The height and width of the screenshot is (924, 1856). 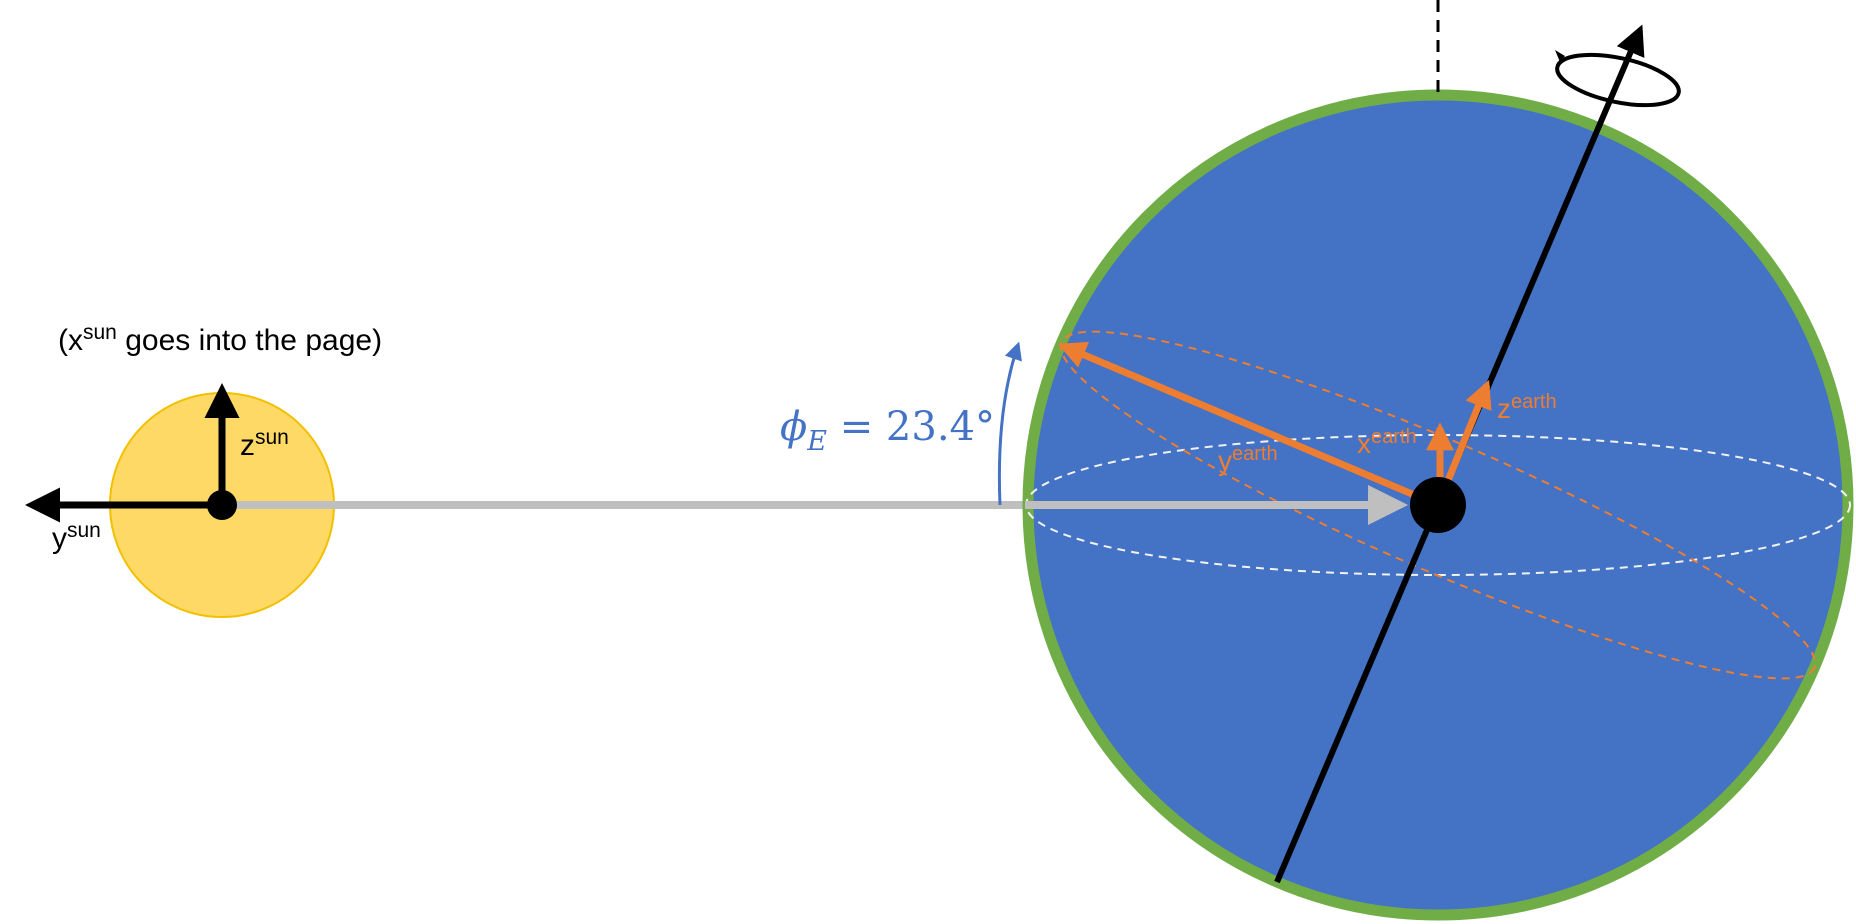 I want to click on earth-origin-dot, so click(x=1438, y=505).